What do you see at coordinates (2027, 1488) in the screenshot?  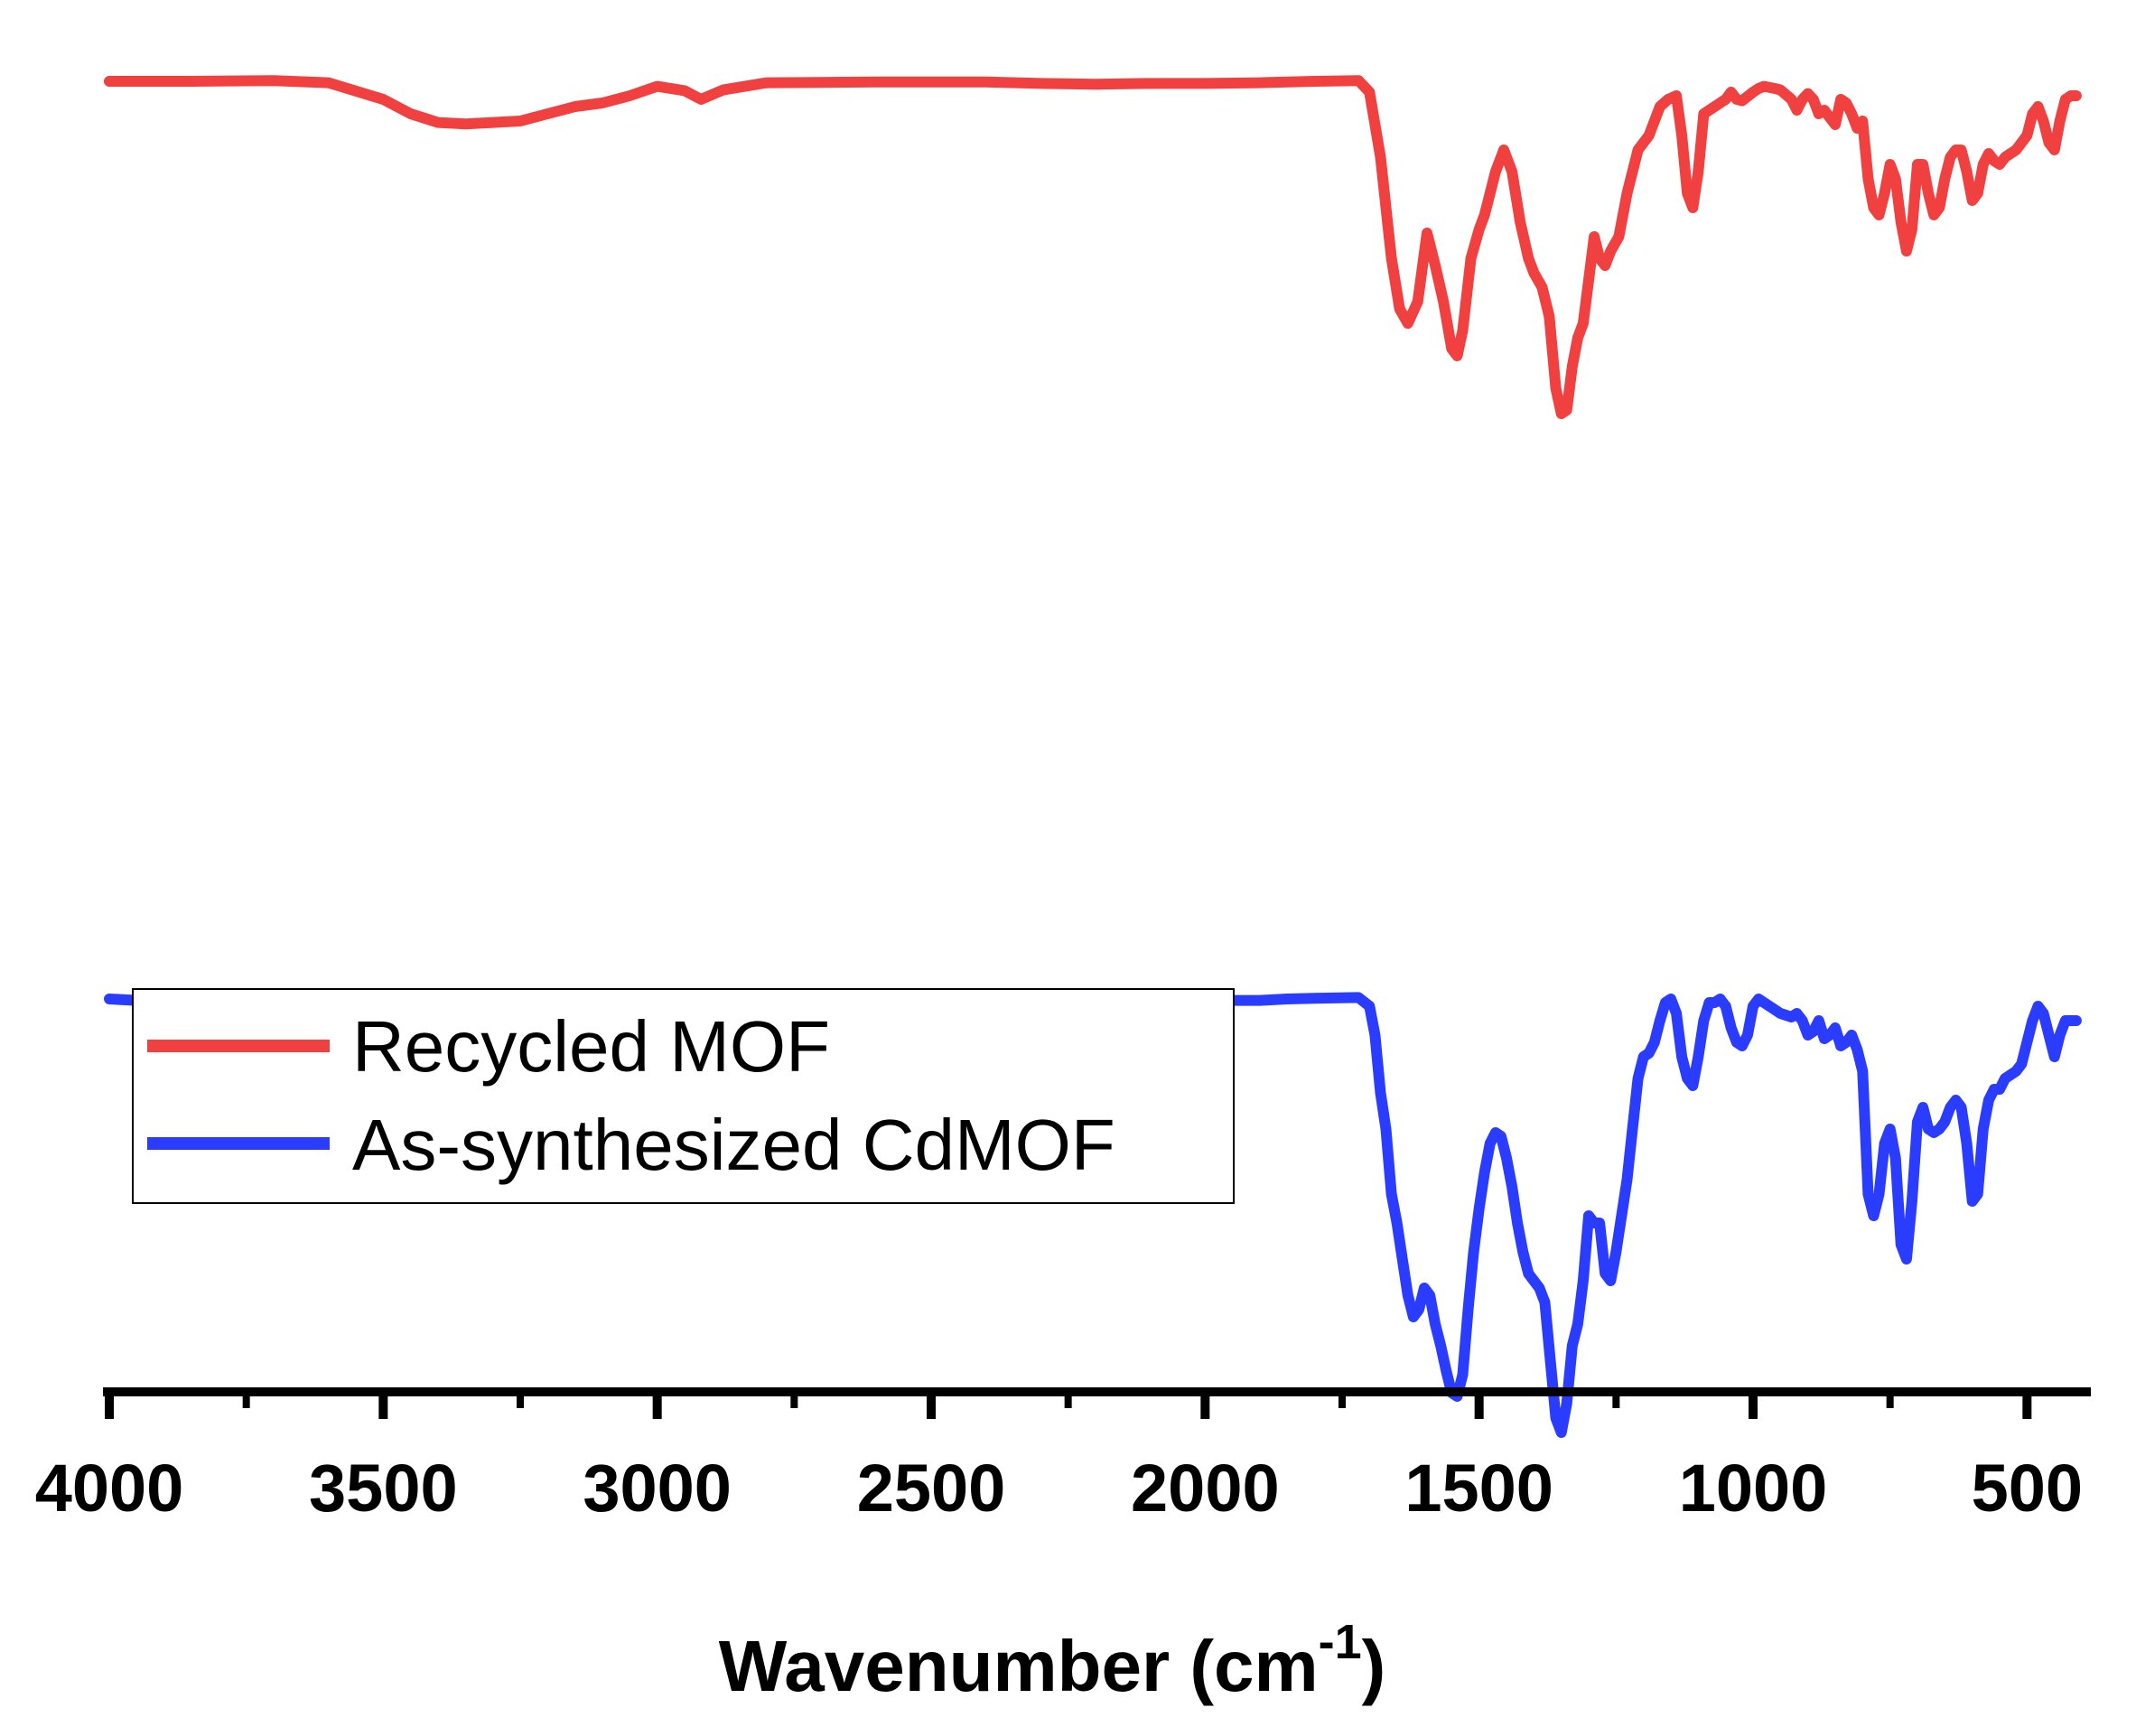 I see `x-tick-label: 500` at bounding box center [2027, 1488].